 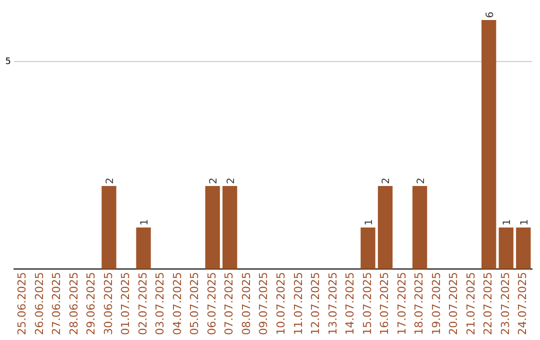 What do you see at coordinates (143, 304) in the screenshot?
I see `x-tick-label: 02.07.2025` at bounding box center [143, 304].